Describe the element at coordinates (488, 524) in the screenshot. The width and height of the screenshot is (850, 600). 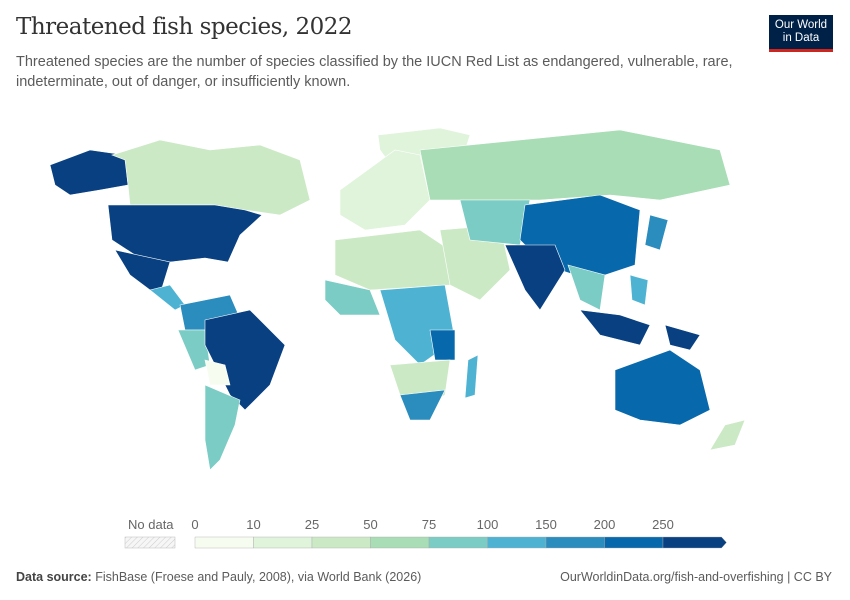
I see `legend-tick-label: 100` at that location.